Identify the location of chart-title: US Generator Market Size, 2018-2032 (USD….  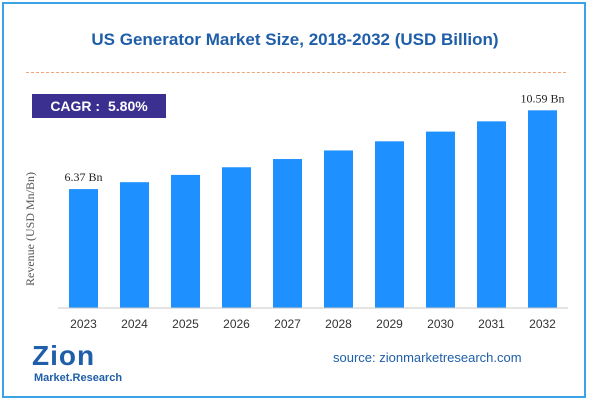
(295, 39).